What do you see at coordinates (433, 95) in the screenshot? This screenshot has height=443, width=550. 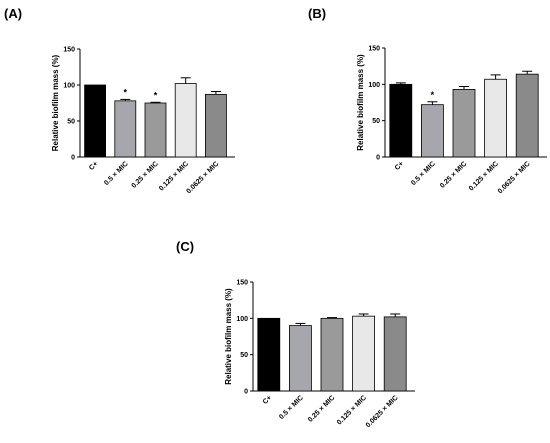 I see `panel-b-significance-mark: *` at bounding box center [433, 95].